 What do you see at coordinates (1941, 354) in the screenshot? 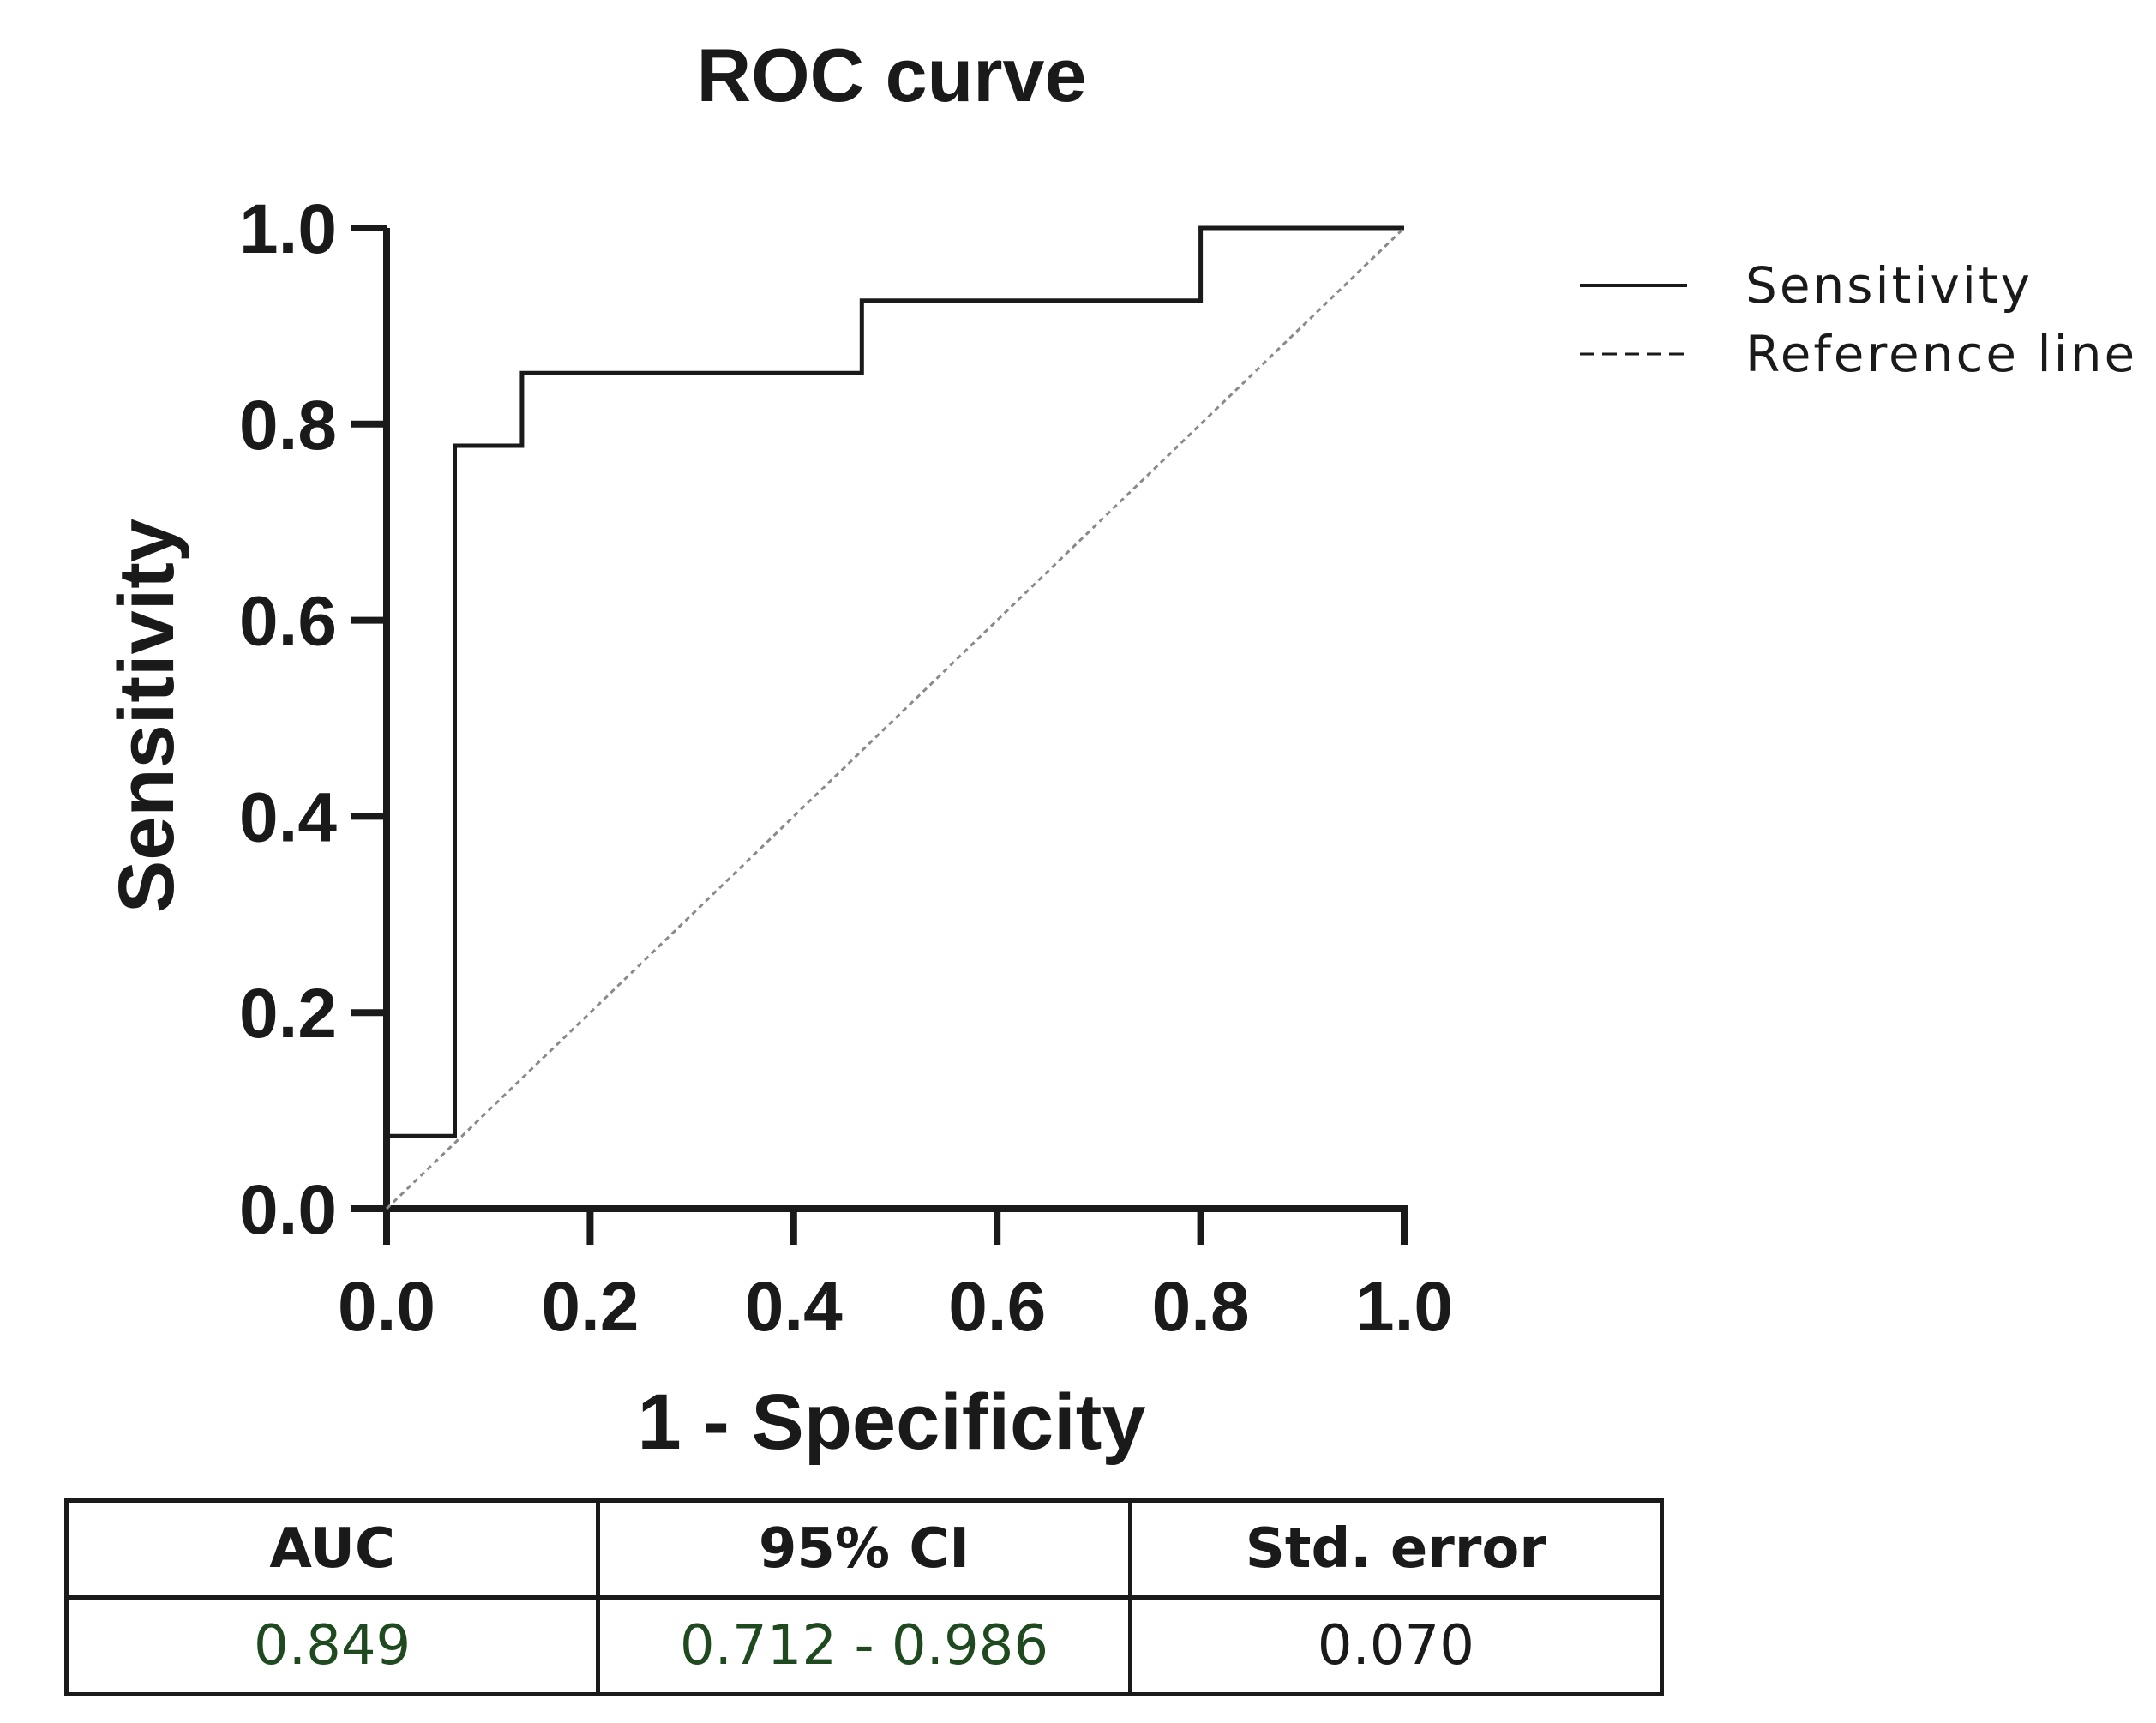
I see `legend-reference-label: Reference line` at bounding box center [1941, 354].